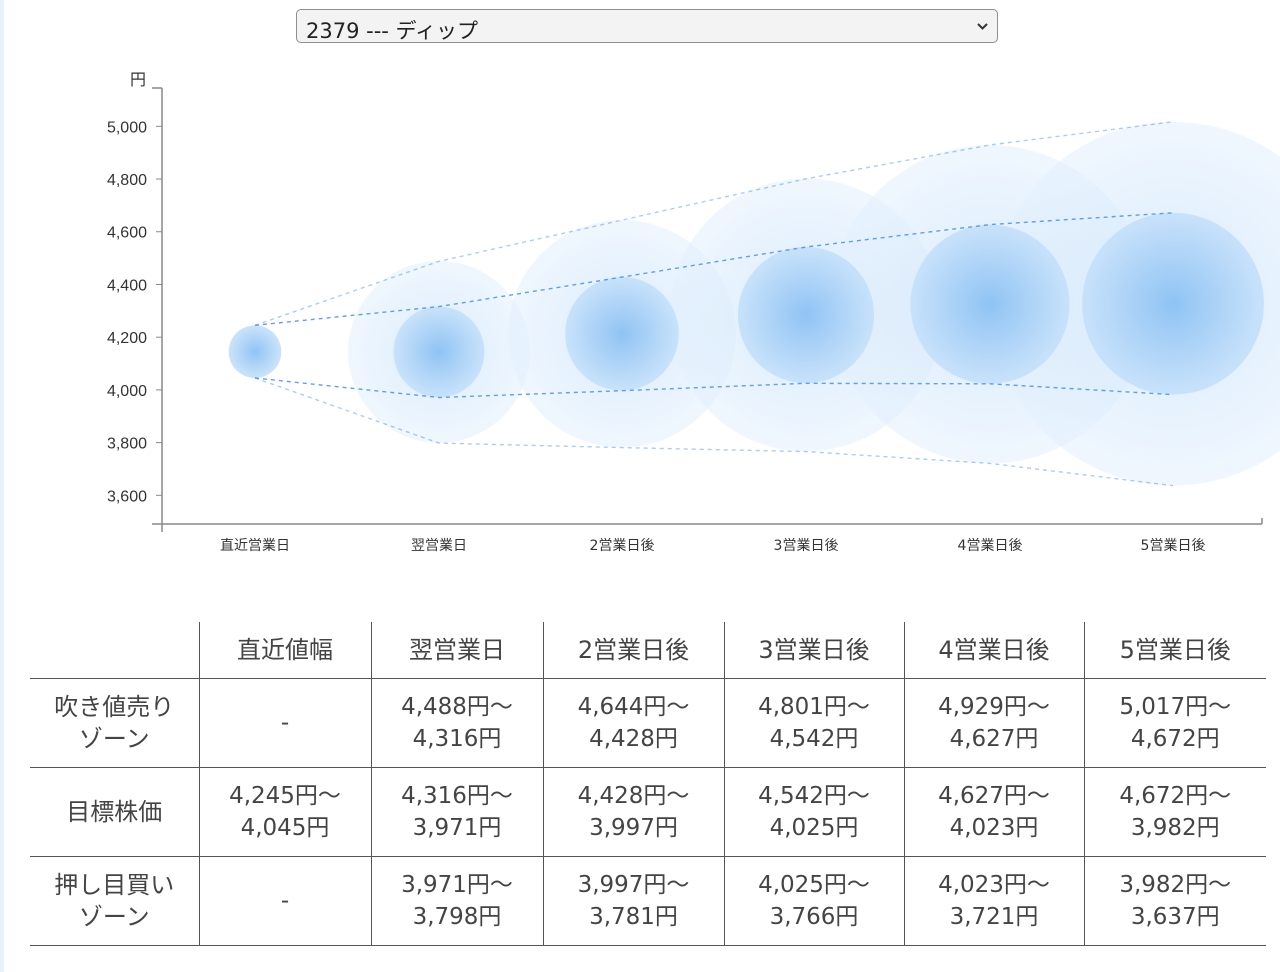  Describe the element at coordinates (1174, 723) in the screenshot. I see `table-cell: 5,017円〜 4,672円` at that location.